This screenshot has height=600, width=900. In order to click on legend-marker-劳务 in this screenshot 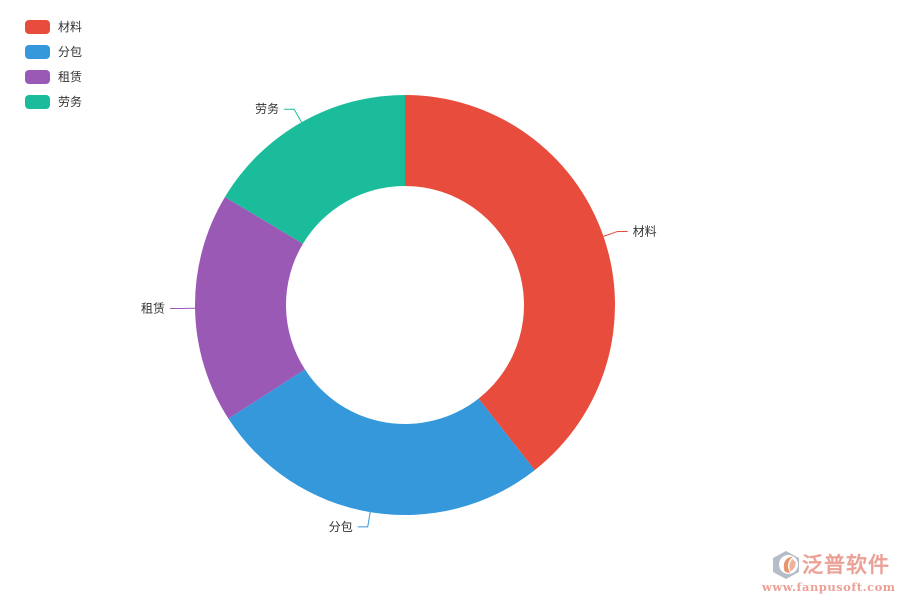, I will do `click(37, 102)`.